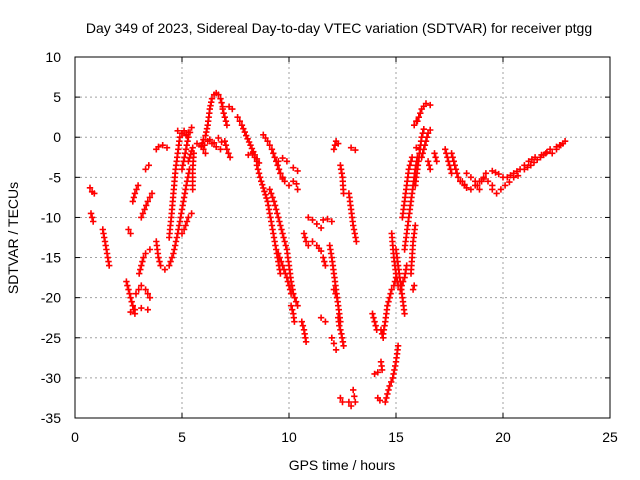  I want to click on y-tick-label: -20, so click(51, 298).